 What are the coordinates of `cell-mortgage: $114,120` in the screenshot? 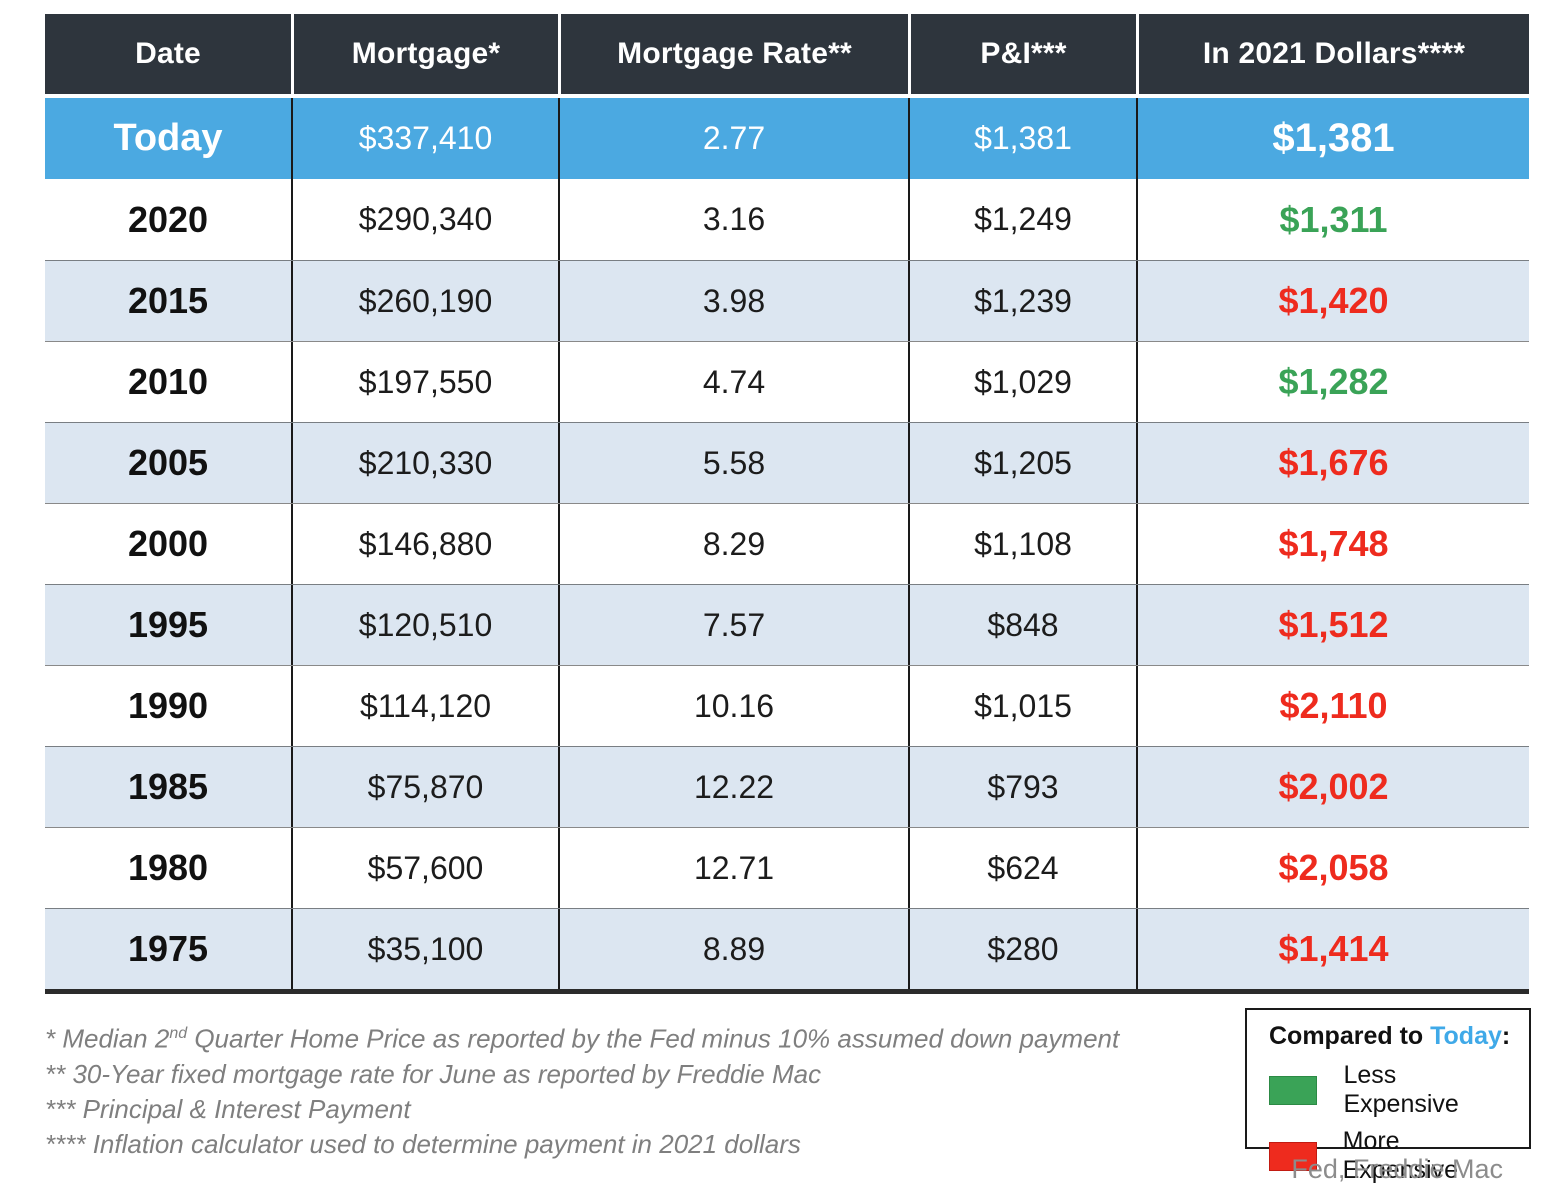 It's located at (424, 706).